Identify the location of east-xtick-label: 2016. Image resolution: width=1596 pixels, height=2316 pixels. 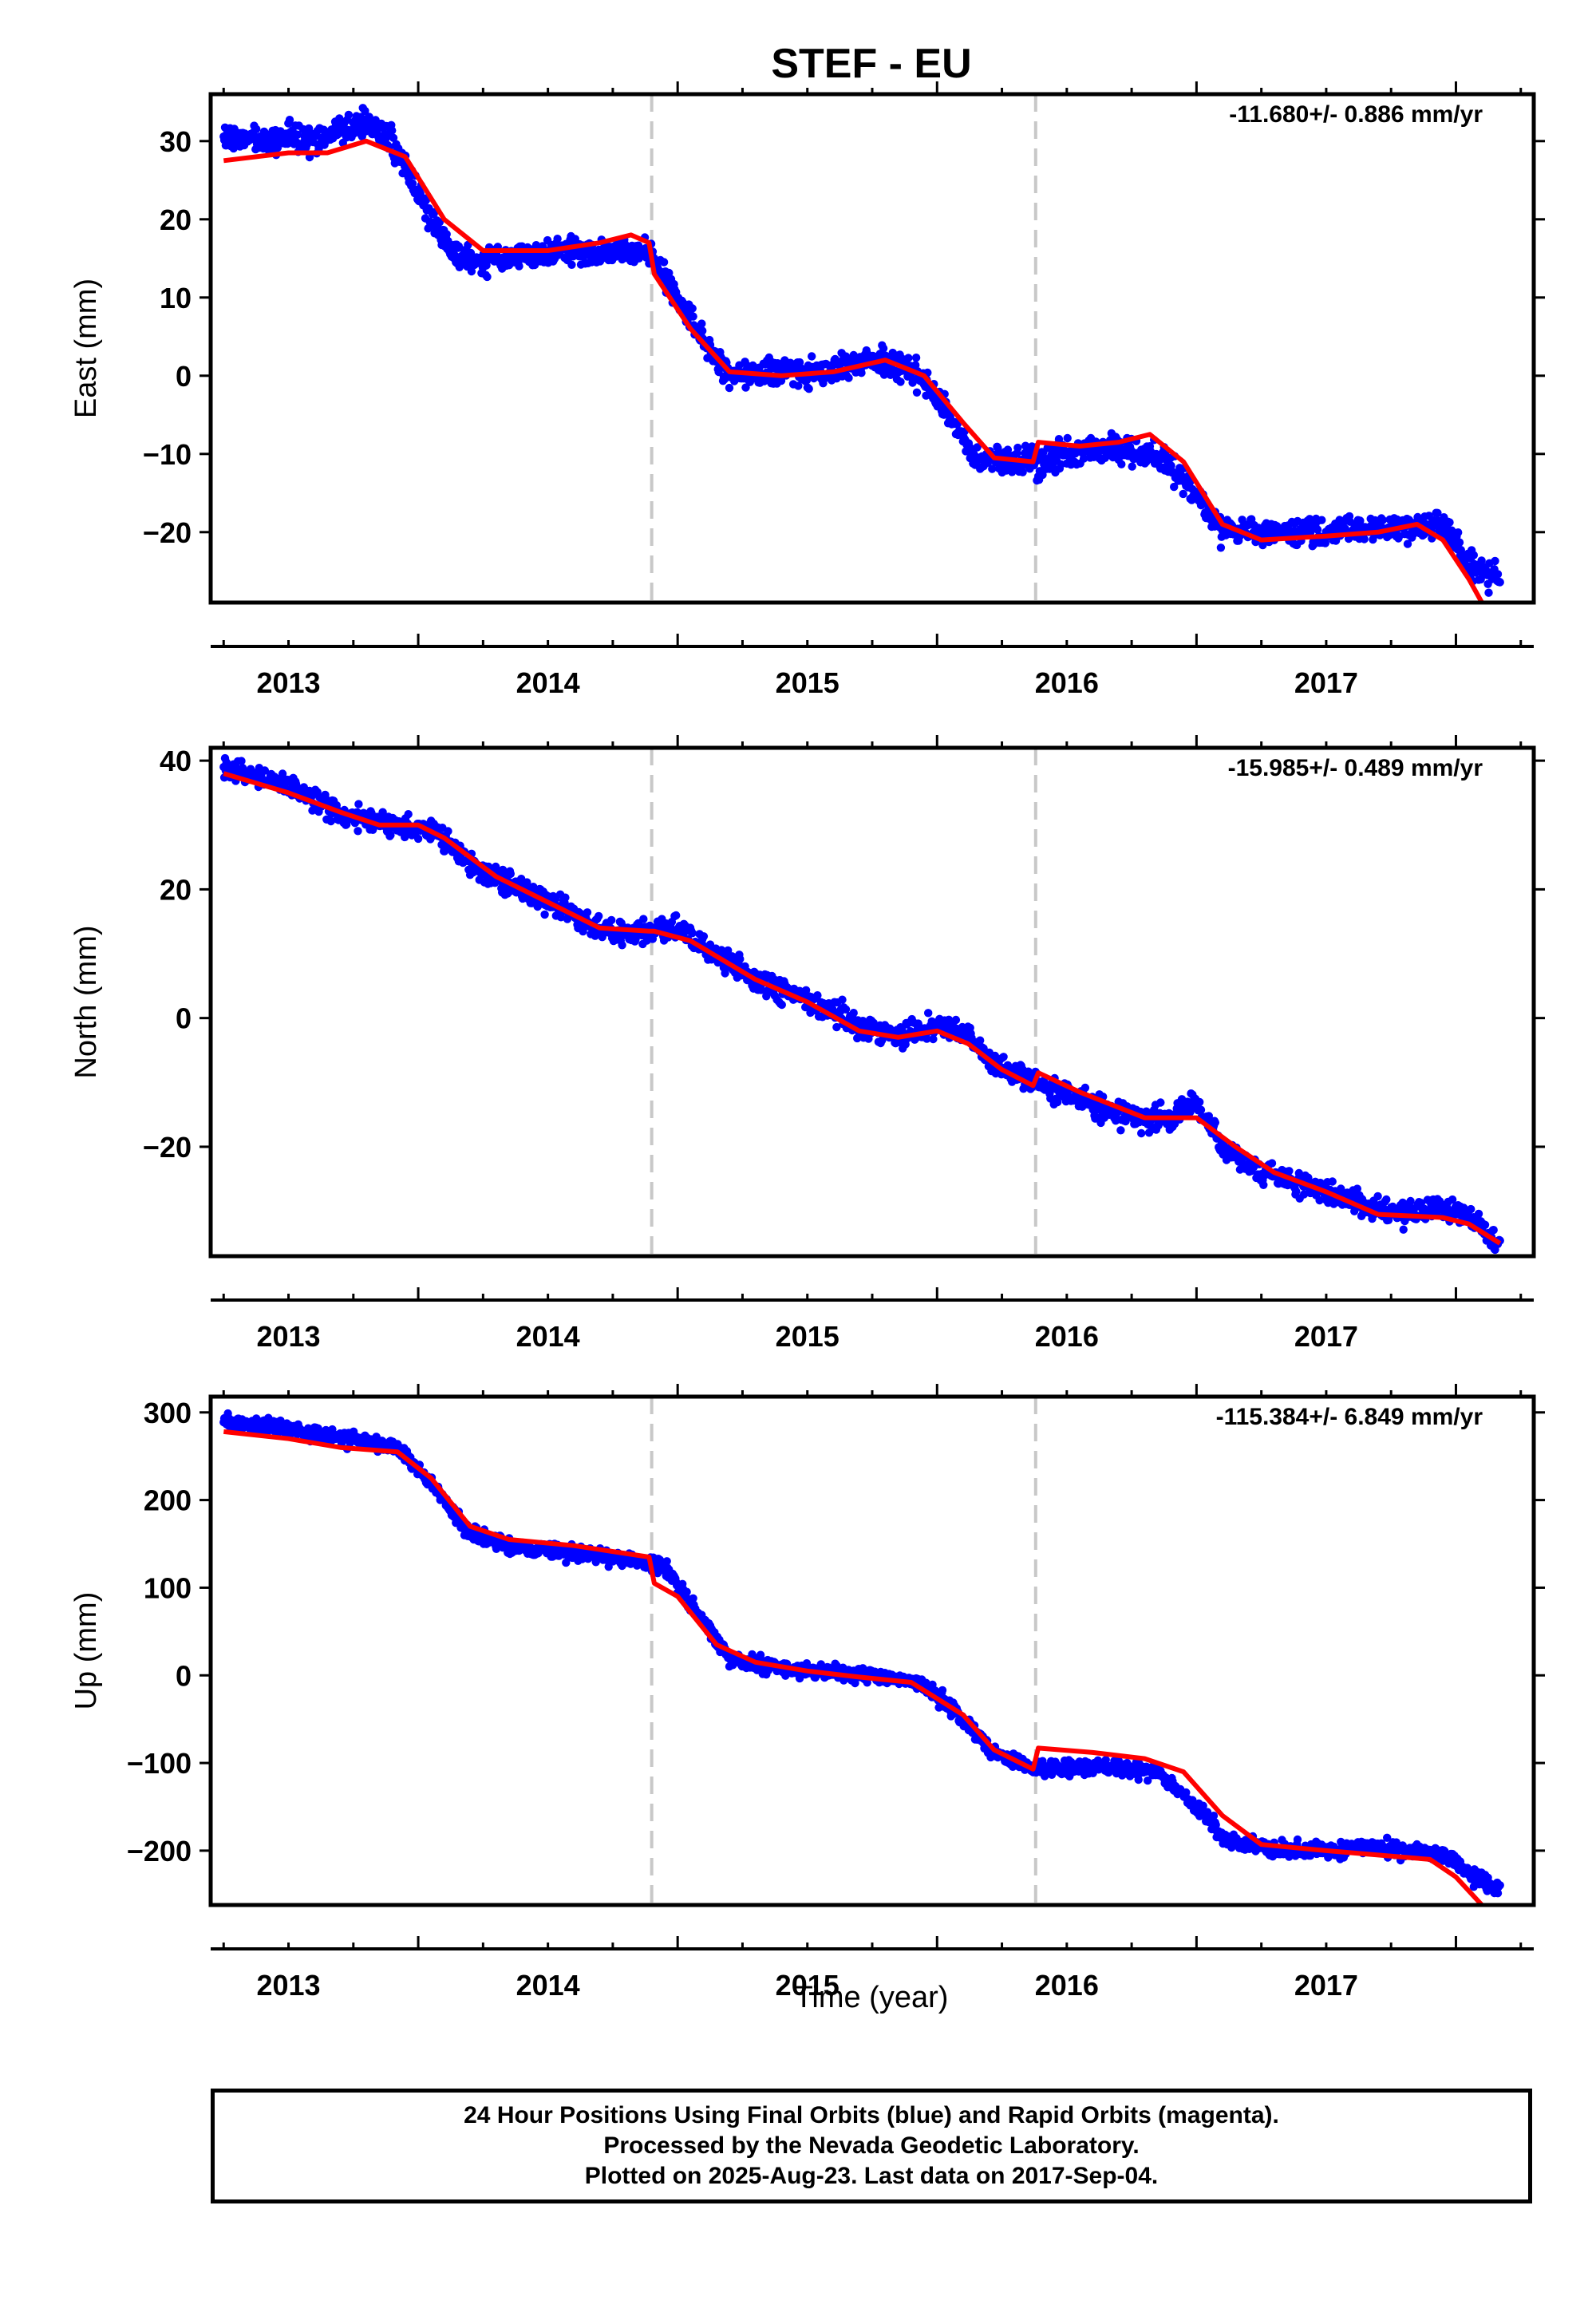
(1067, 682).